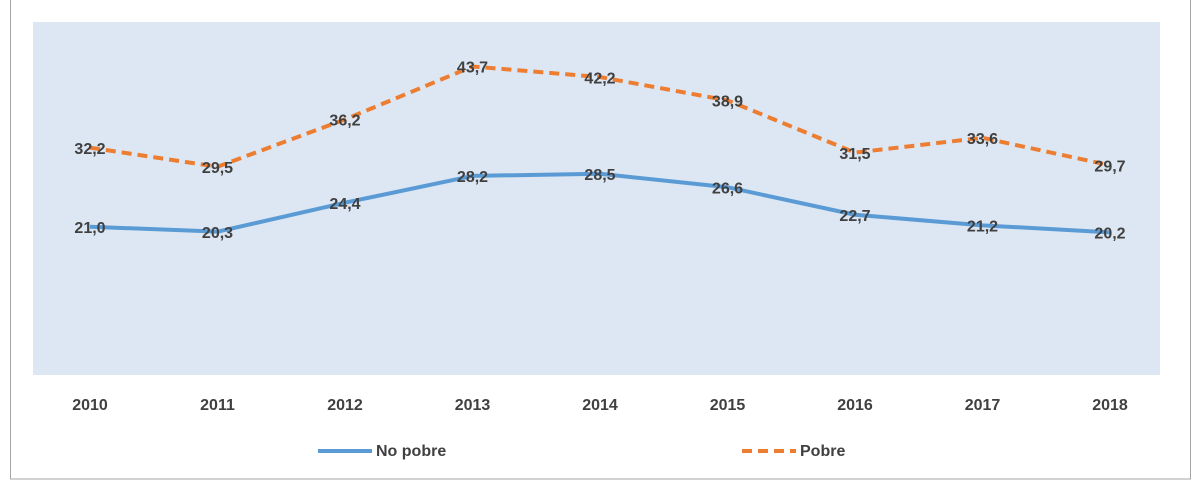  Describe the element at coordinates (1109, 167) in the screenshot. I see `data-label: 29,7` at that location.